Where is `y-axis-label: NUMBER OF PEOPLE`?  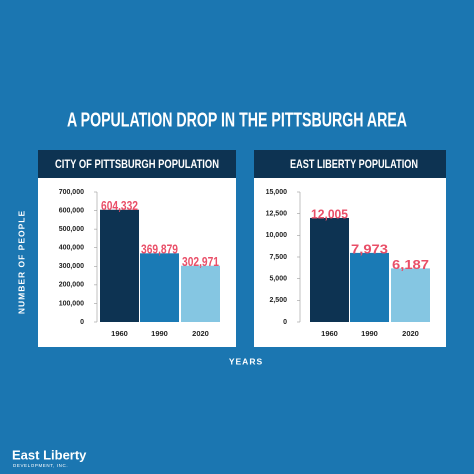 y-axis-label: NUMBER OF PEOPLE is located at coordinates (21, 262).